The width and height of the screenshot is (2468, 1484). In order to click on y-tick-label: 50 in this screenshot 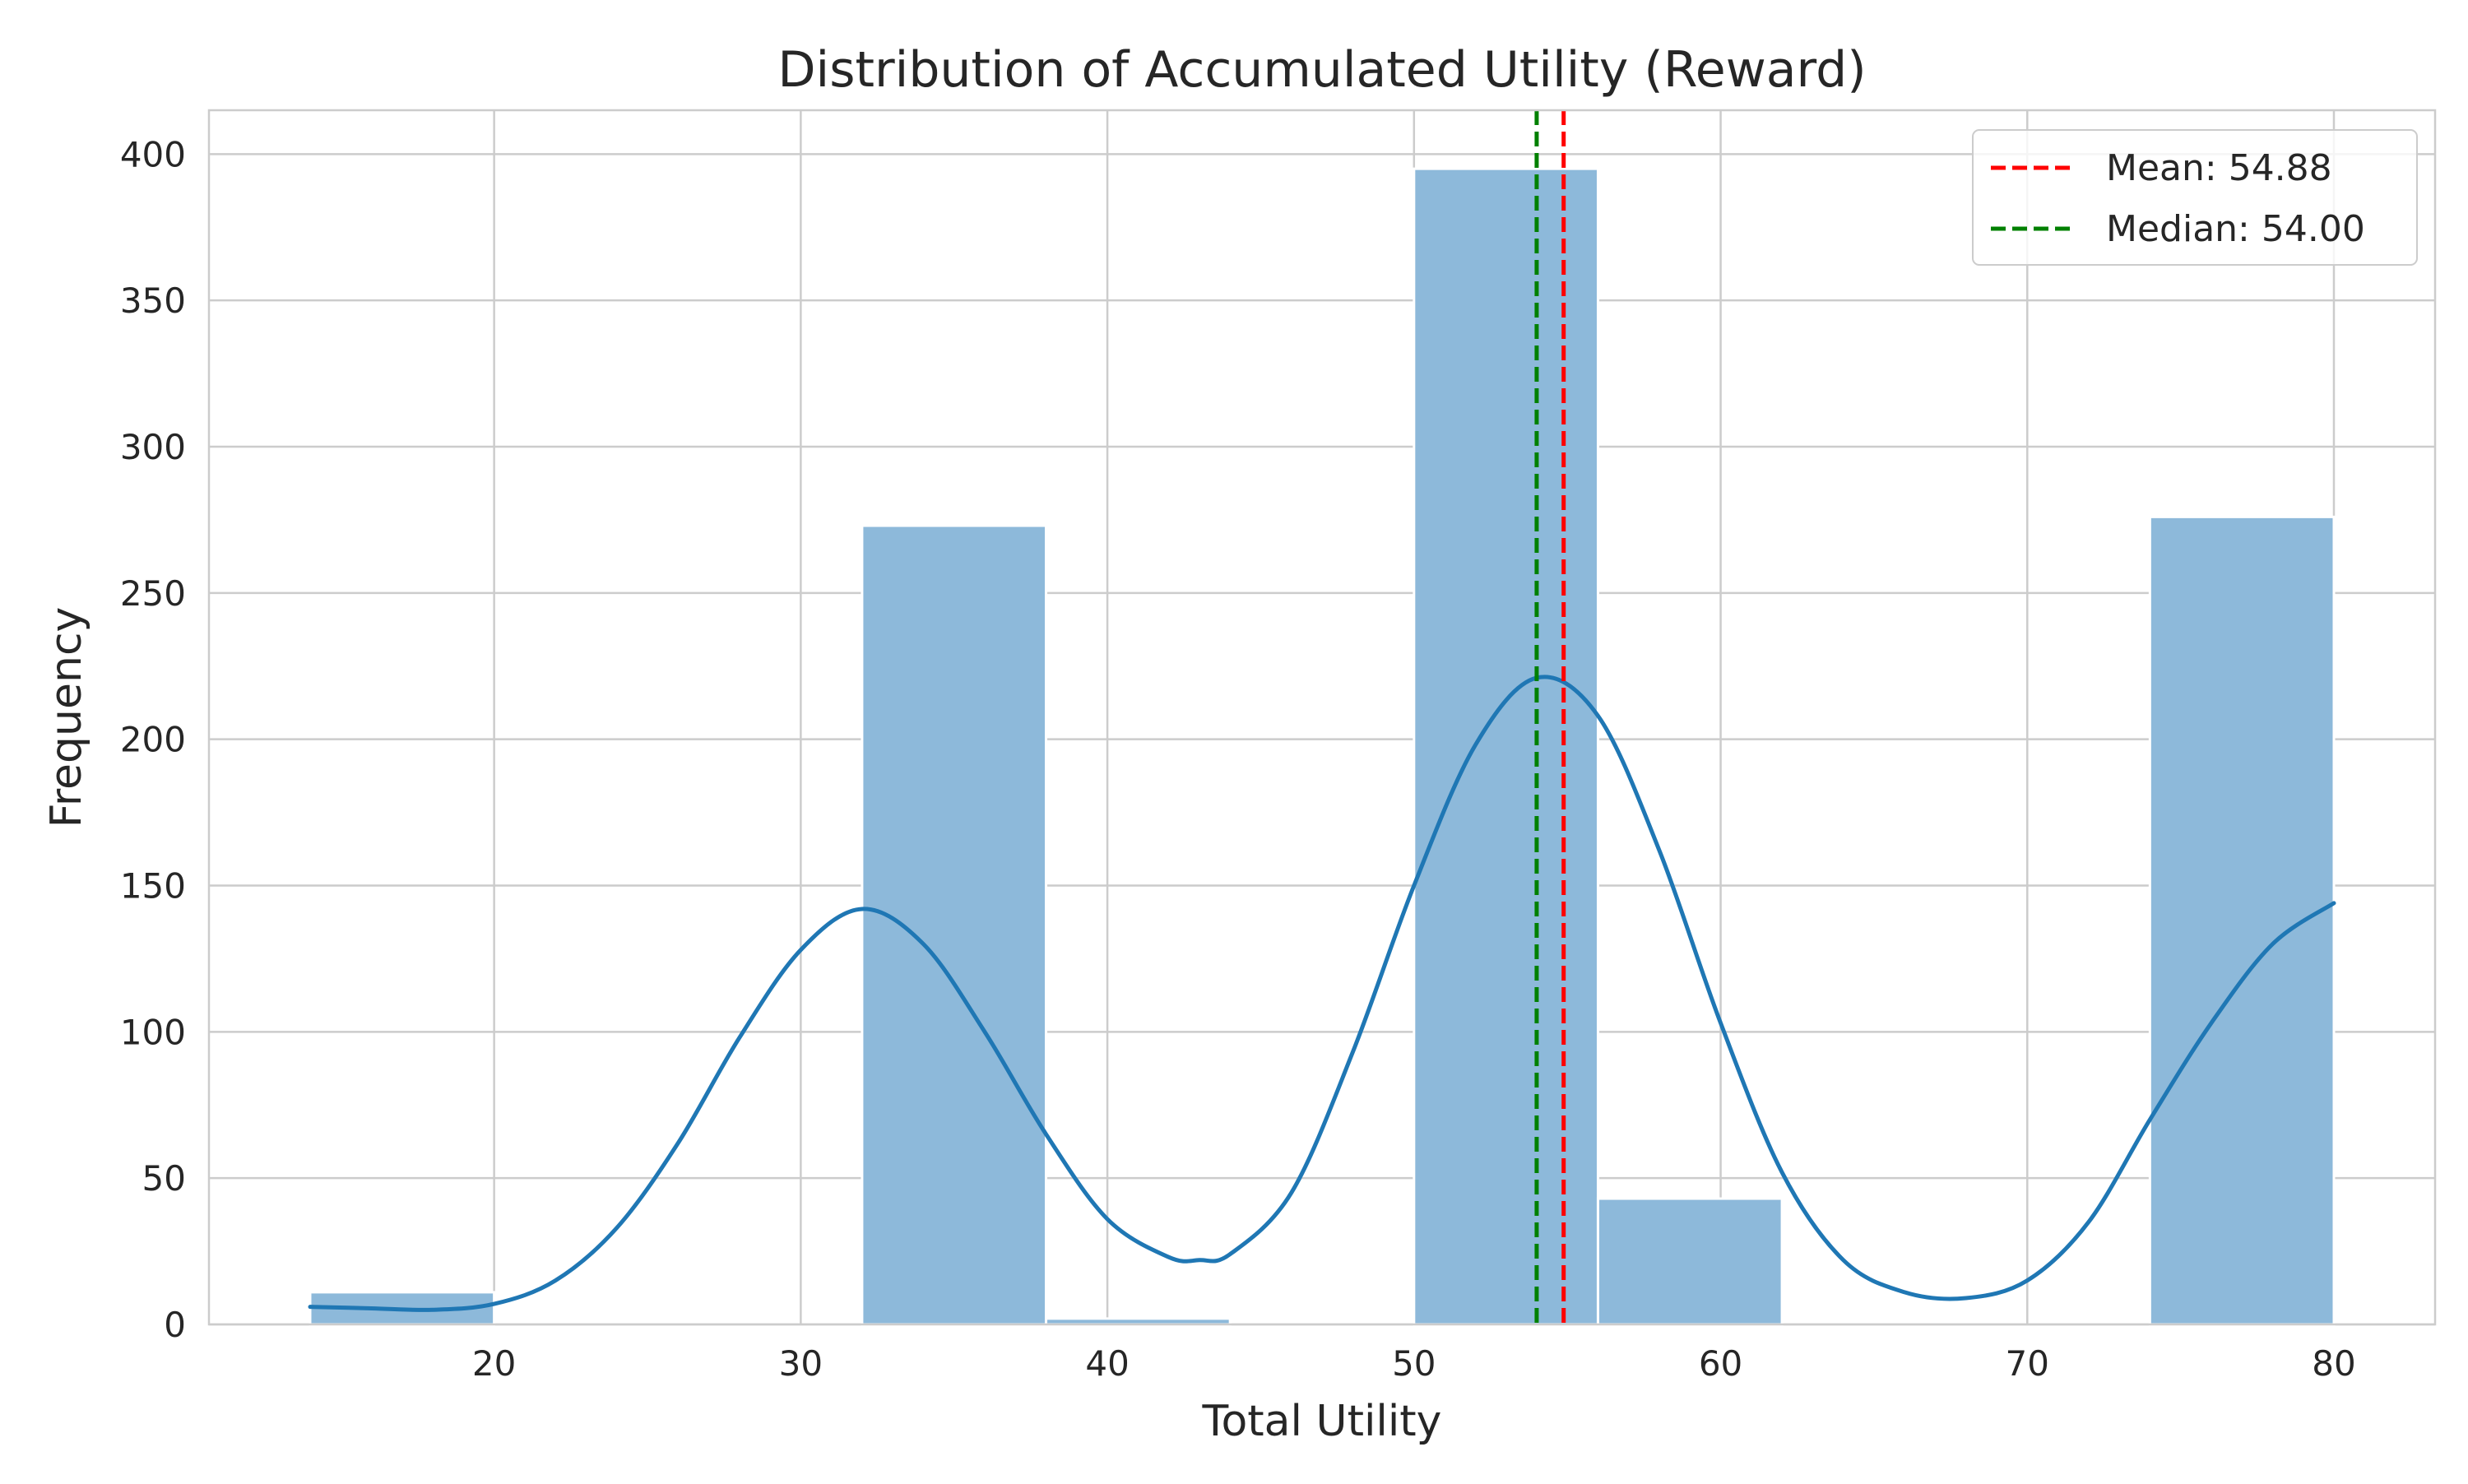, I will do `click(164, 1178)`.